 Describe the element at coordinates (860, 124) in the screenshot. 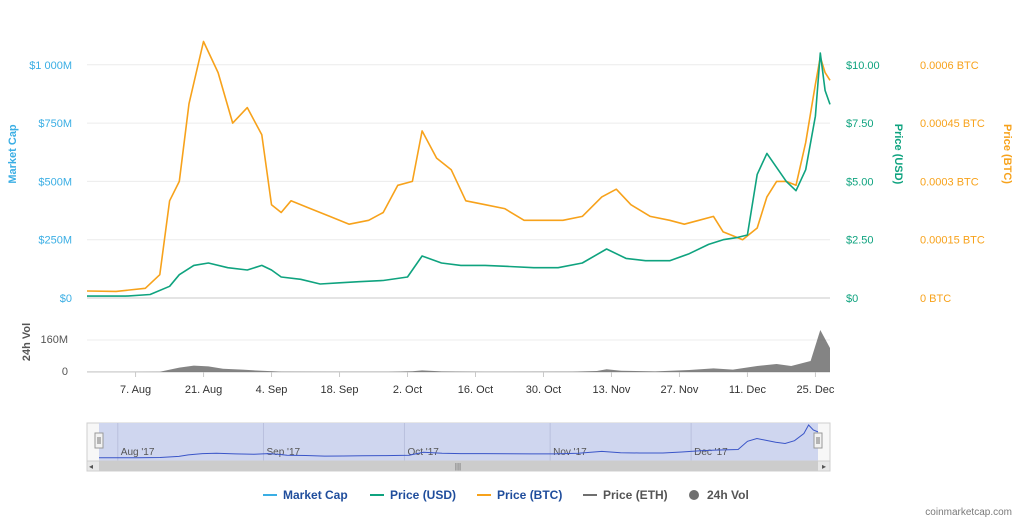

I see `usd-tick: $7.50` at that location.